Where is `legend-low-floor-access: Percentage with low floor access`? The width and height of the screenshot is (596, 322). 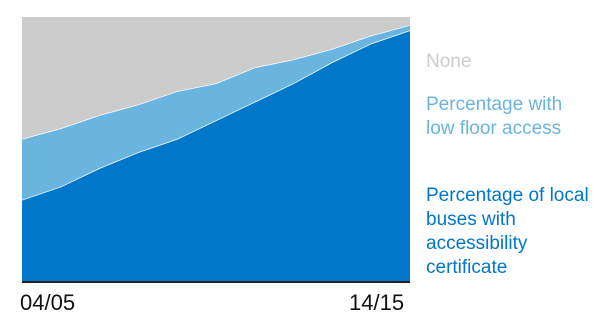 legend-low-floor-access: Percentage with low floor access is located at coordinates (494, 116).